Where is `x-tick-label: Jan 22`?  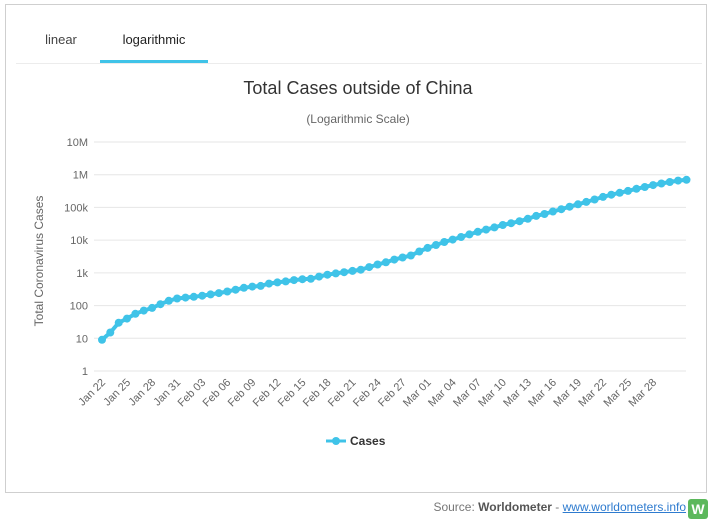
x-tick-label: Jan 22 is located at coordinates (92, 393).